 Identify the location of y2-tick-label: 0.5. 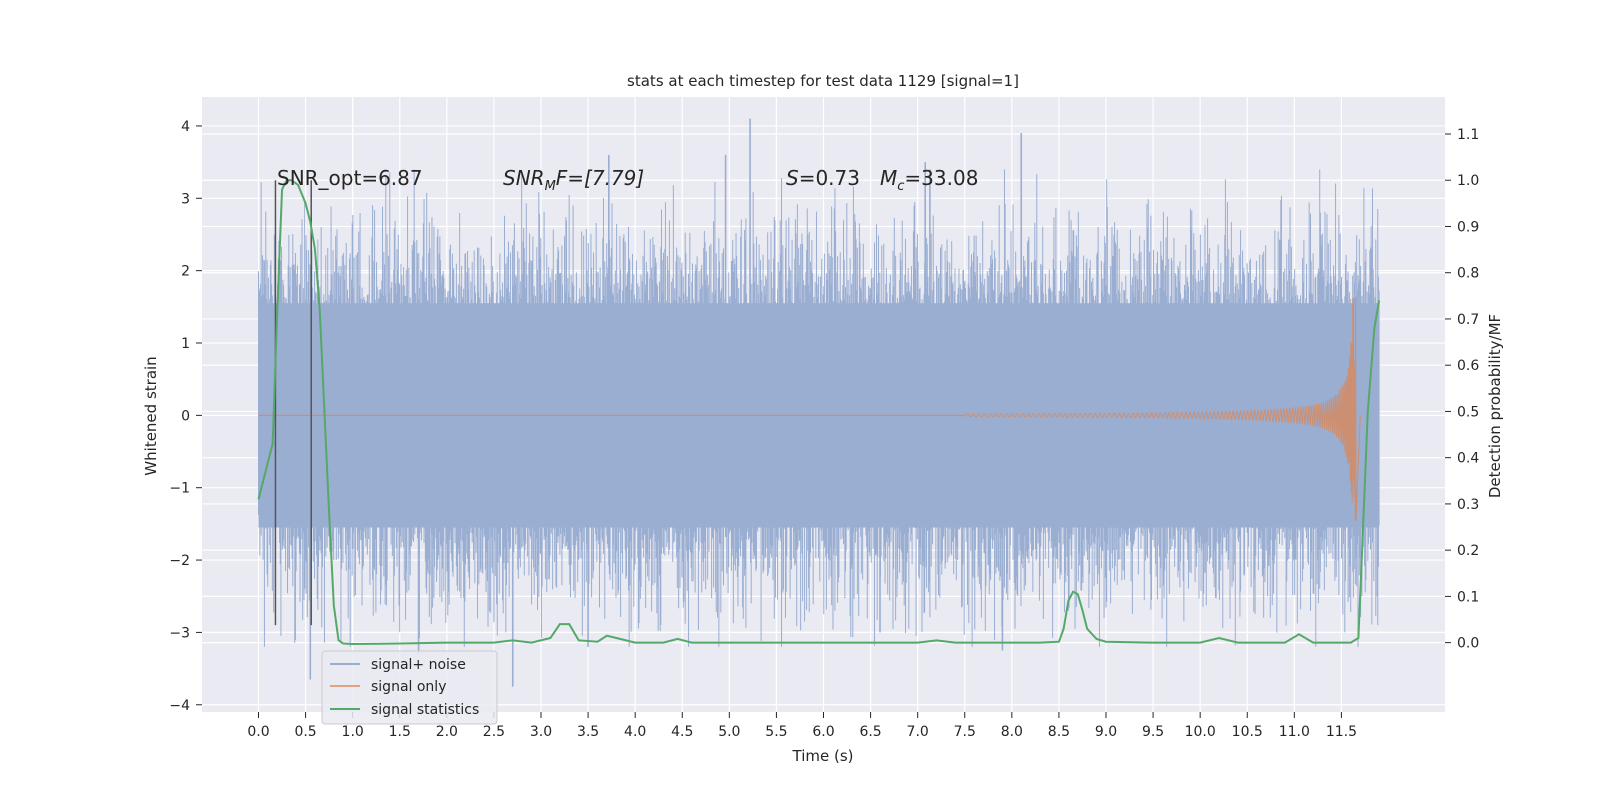
(1468, 412).